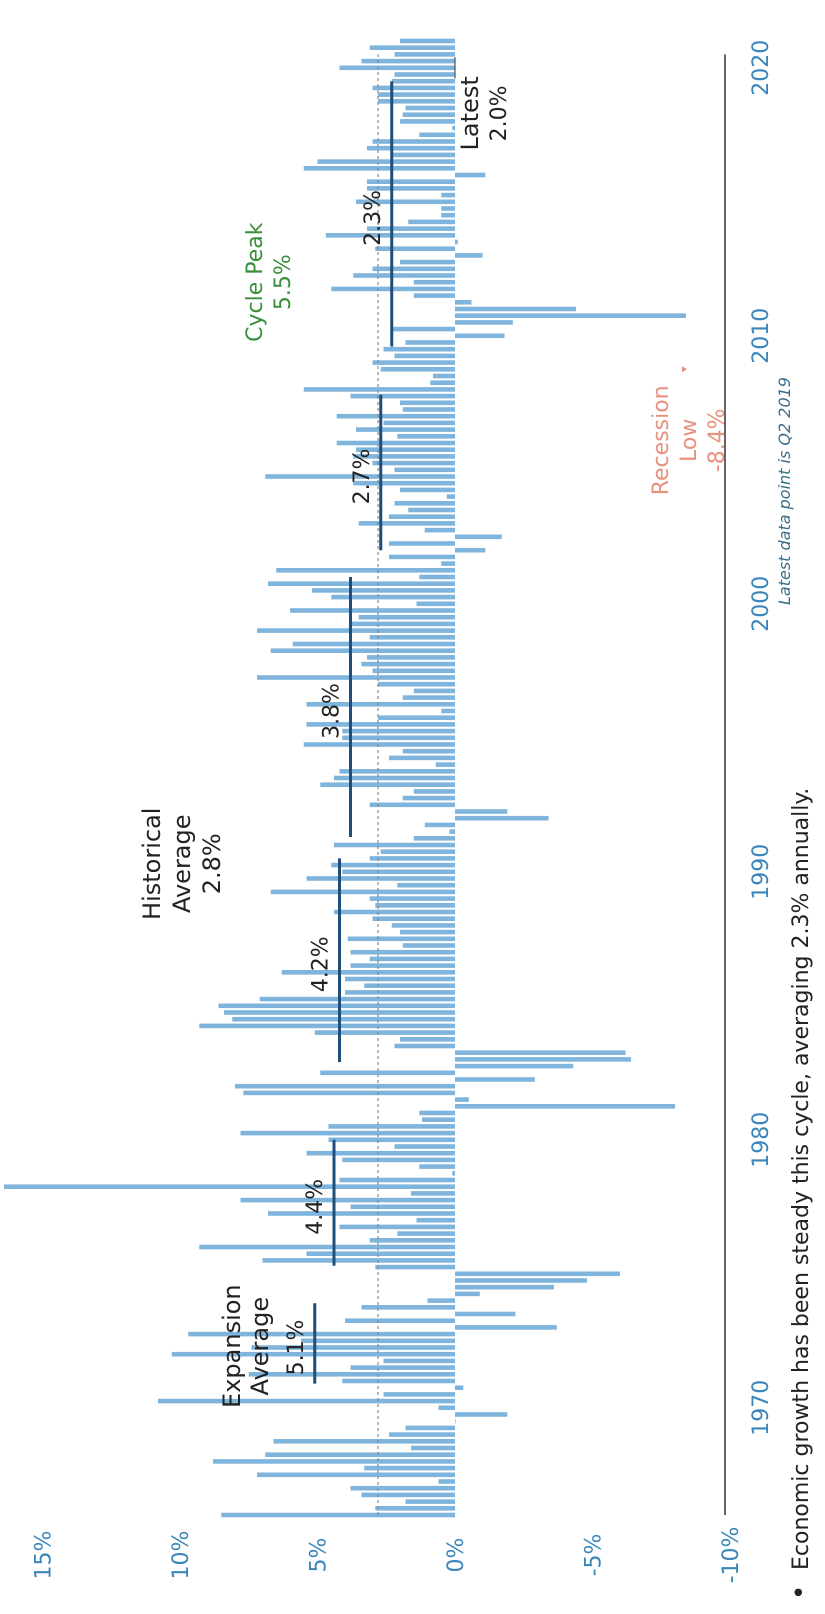  What do you see at coordinates (499, 113) in the screenshot?
I see `latest-value: 2.0%` at bounding box center [499, 113].